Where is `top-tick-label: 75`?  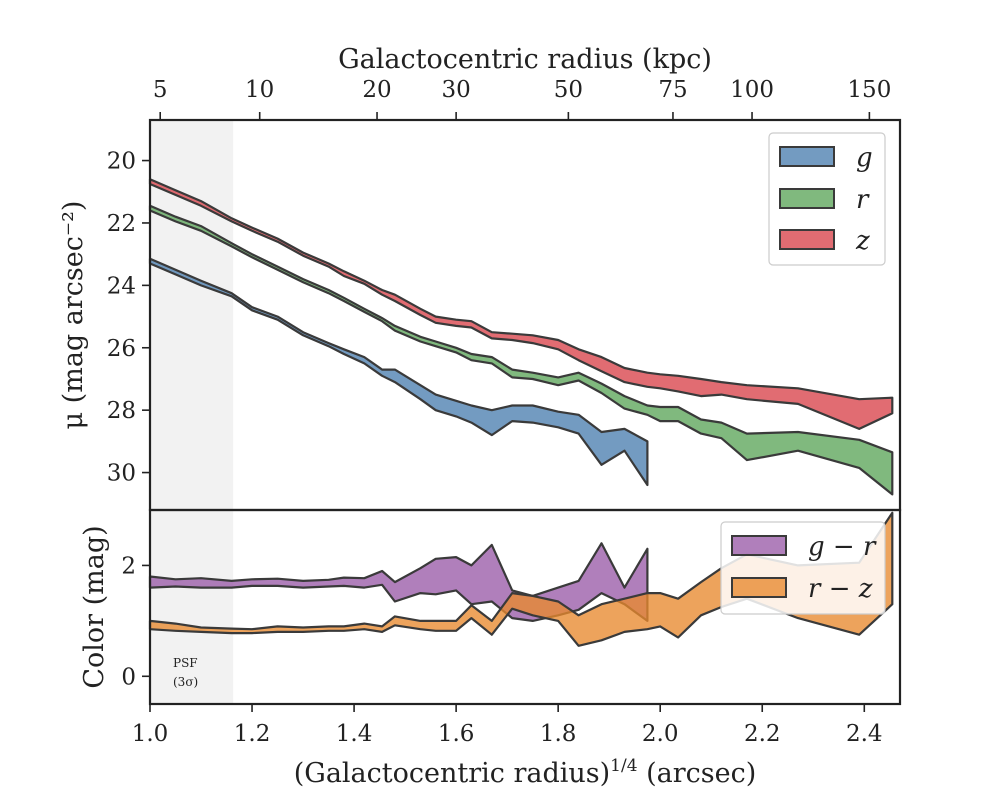 top-tick-label: 75 is located at coordinates (672, 90).